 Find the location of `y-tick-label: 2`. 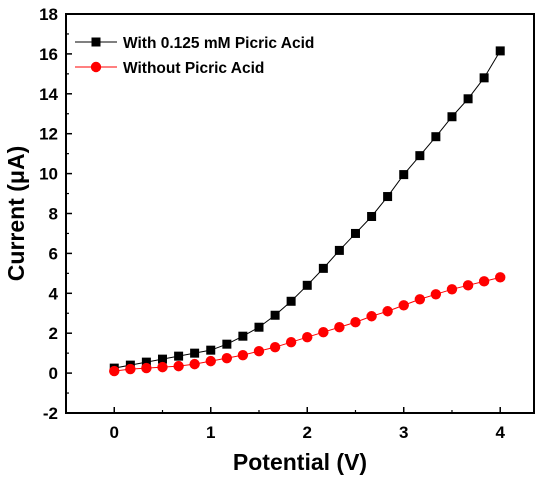

y-tick-label: 2 is located at coordinates (53, 333).